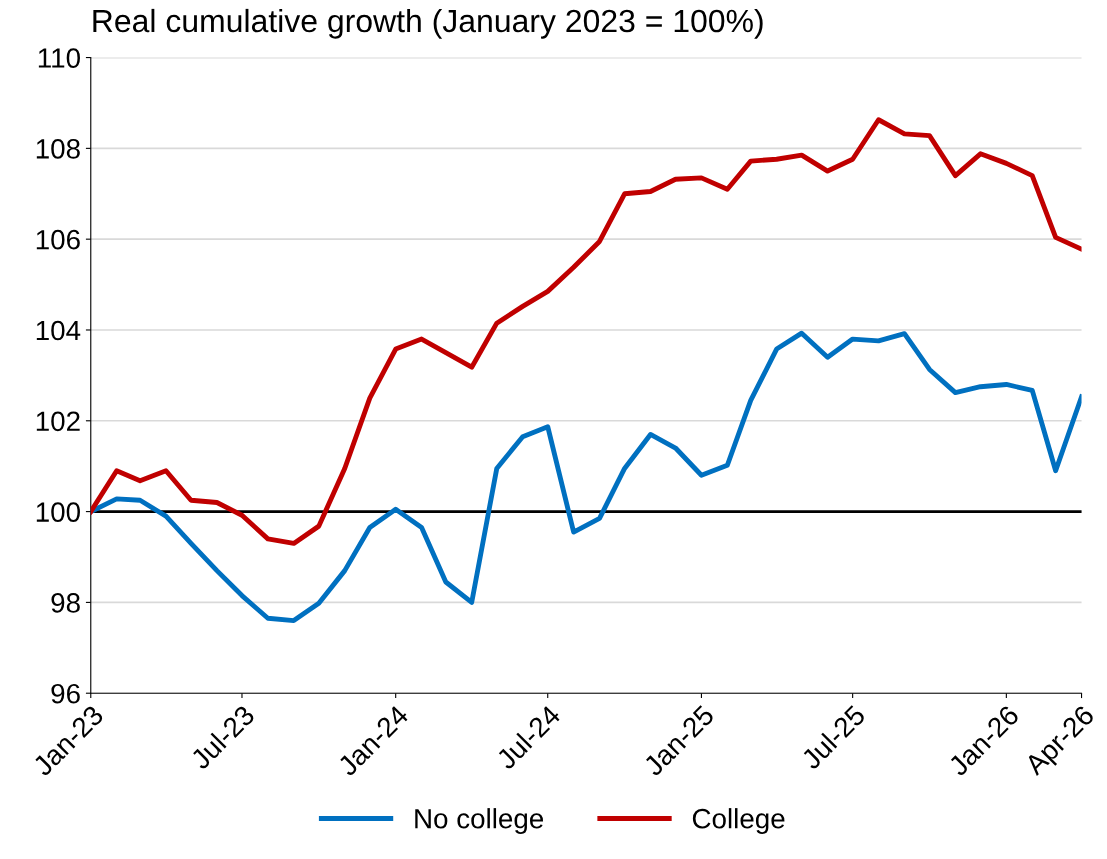  Describe the element at coordinates (58, 149) in the screenshot. I see `y-tick-label: 108` at that location.